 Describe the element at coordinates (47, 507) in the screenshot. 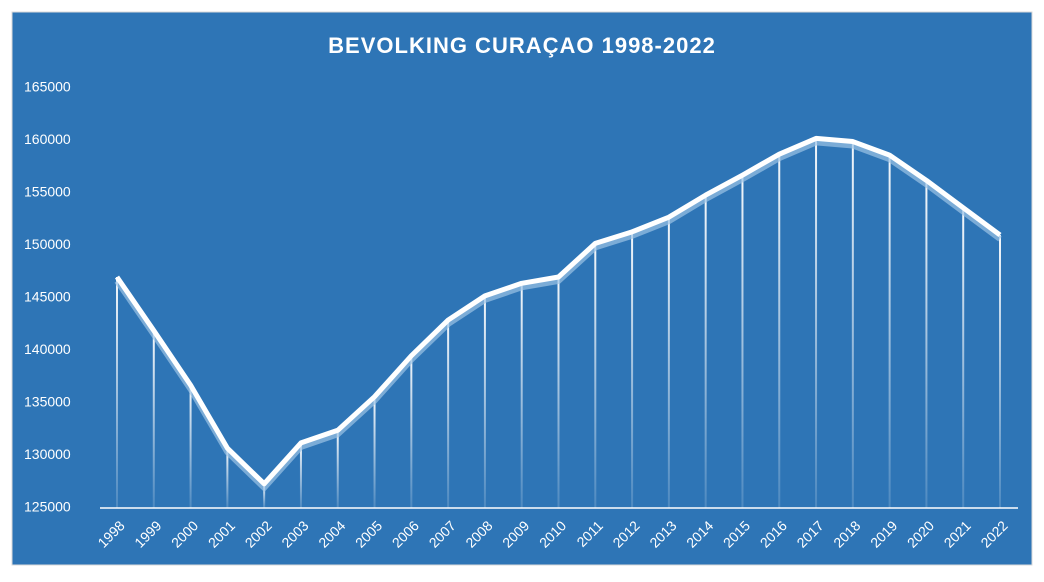

I see `y-tick-label: 125000` at that location.